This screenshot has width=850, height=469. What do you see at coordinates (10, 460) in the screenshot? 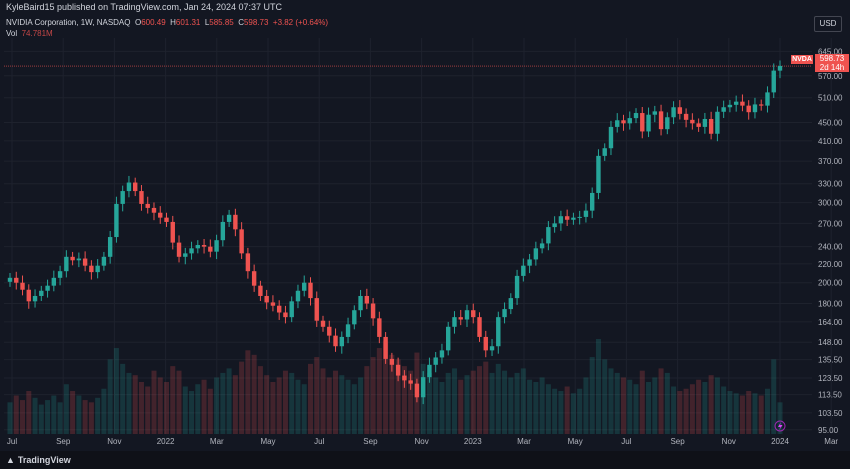
I see `tradingview-logo-icon: ▲` at bounding box center [10, 460].